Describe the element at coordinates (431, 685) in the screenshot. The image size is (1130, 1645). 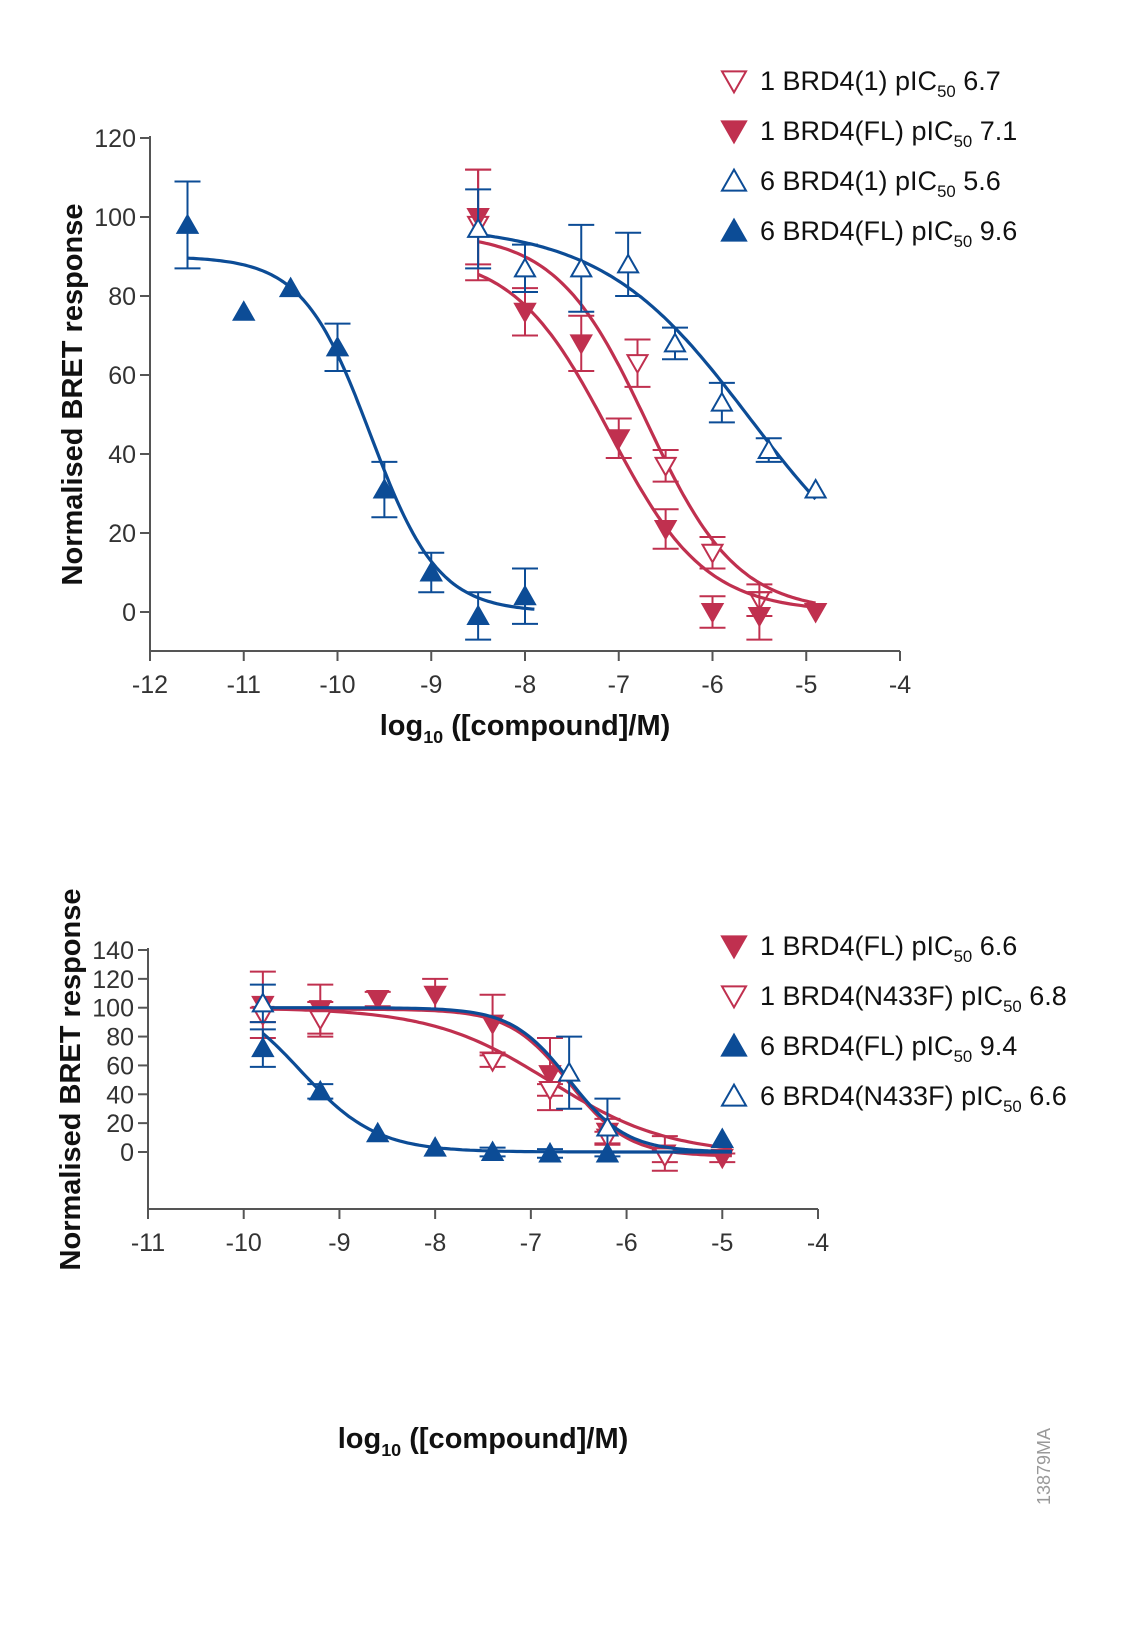
I see `x-tick-label: -9` at that location.